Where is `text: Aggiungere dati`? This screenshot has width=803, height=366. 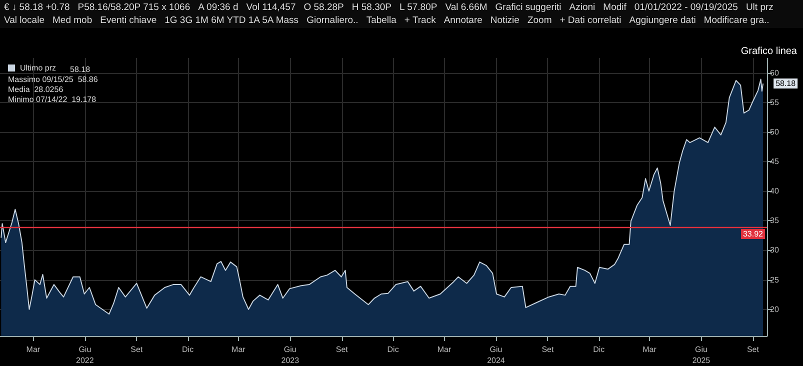
text: Aggiungere dati is located at coordinates (662, 20).